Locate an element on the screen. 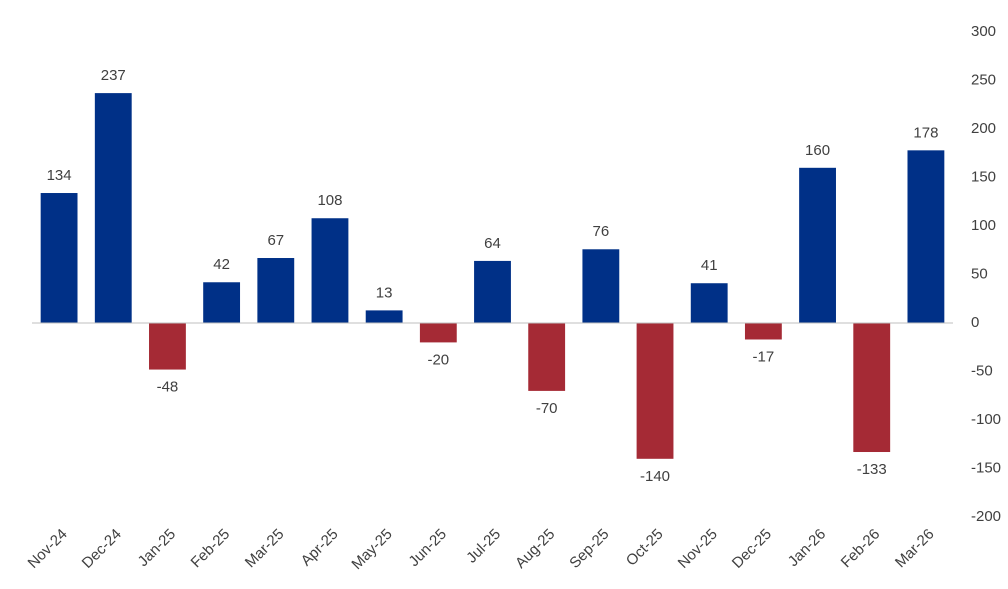 This screenshot has height=589, width=1008. y-tick-label: 50 is located at coordinates (979, 273).